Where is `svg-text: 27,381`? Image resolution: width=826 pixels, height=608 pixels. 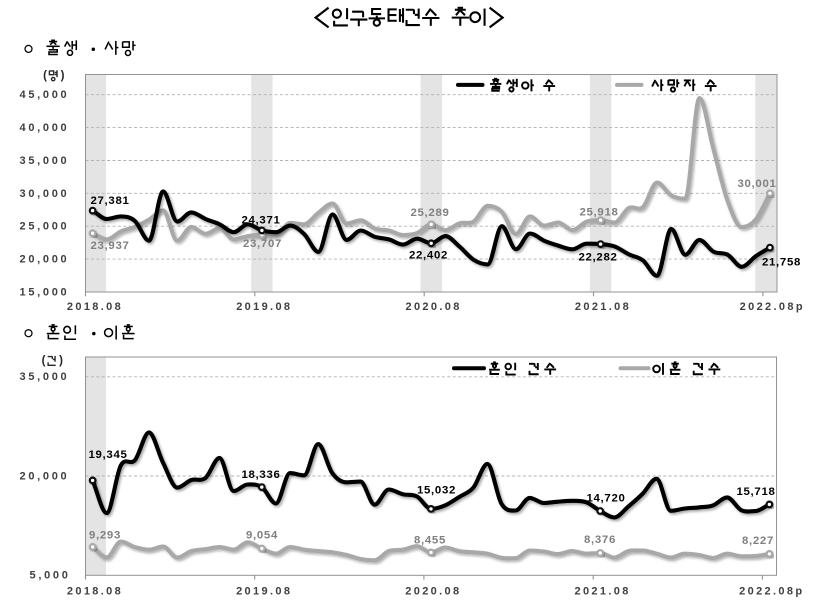
svg-text: 27,381 is located at coordinates (109, 201).